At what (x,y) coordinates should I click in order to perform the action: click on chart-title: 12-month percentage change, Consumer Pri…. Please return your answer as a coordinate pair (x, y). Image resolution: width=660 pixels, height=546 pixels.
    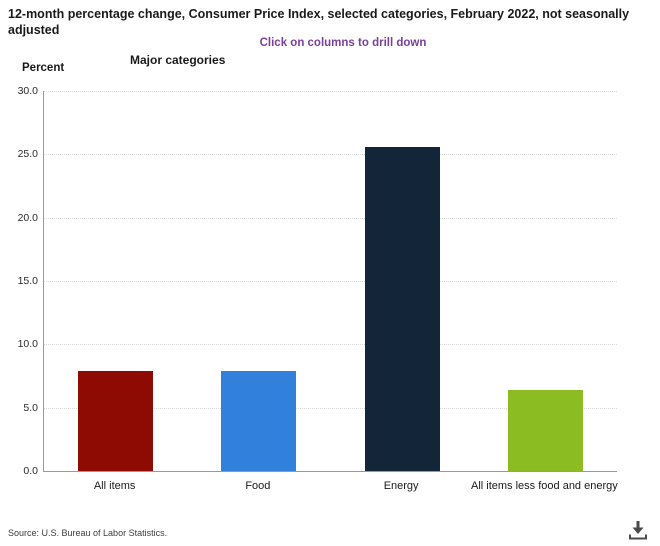
    Looking at the image, I should click on (319, 22).